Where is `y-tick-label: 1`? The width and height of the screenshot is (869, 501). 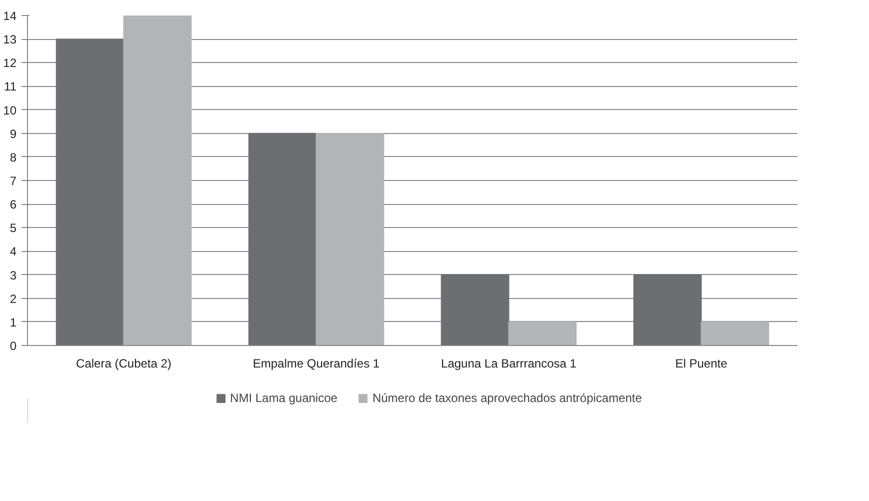 y-tick-label: 1 is located at coordinates (13, 322).